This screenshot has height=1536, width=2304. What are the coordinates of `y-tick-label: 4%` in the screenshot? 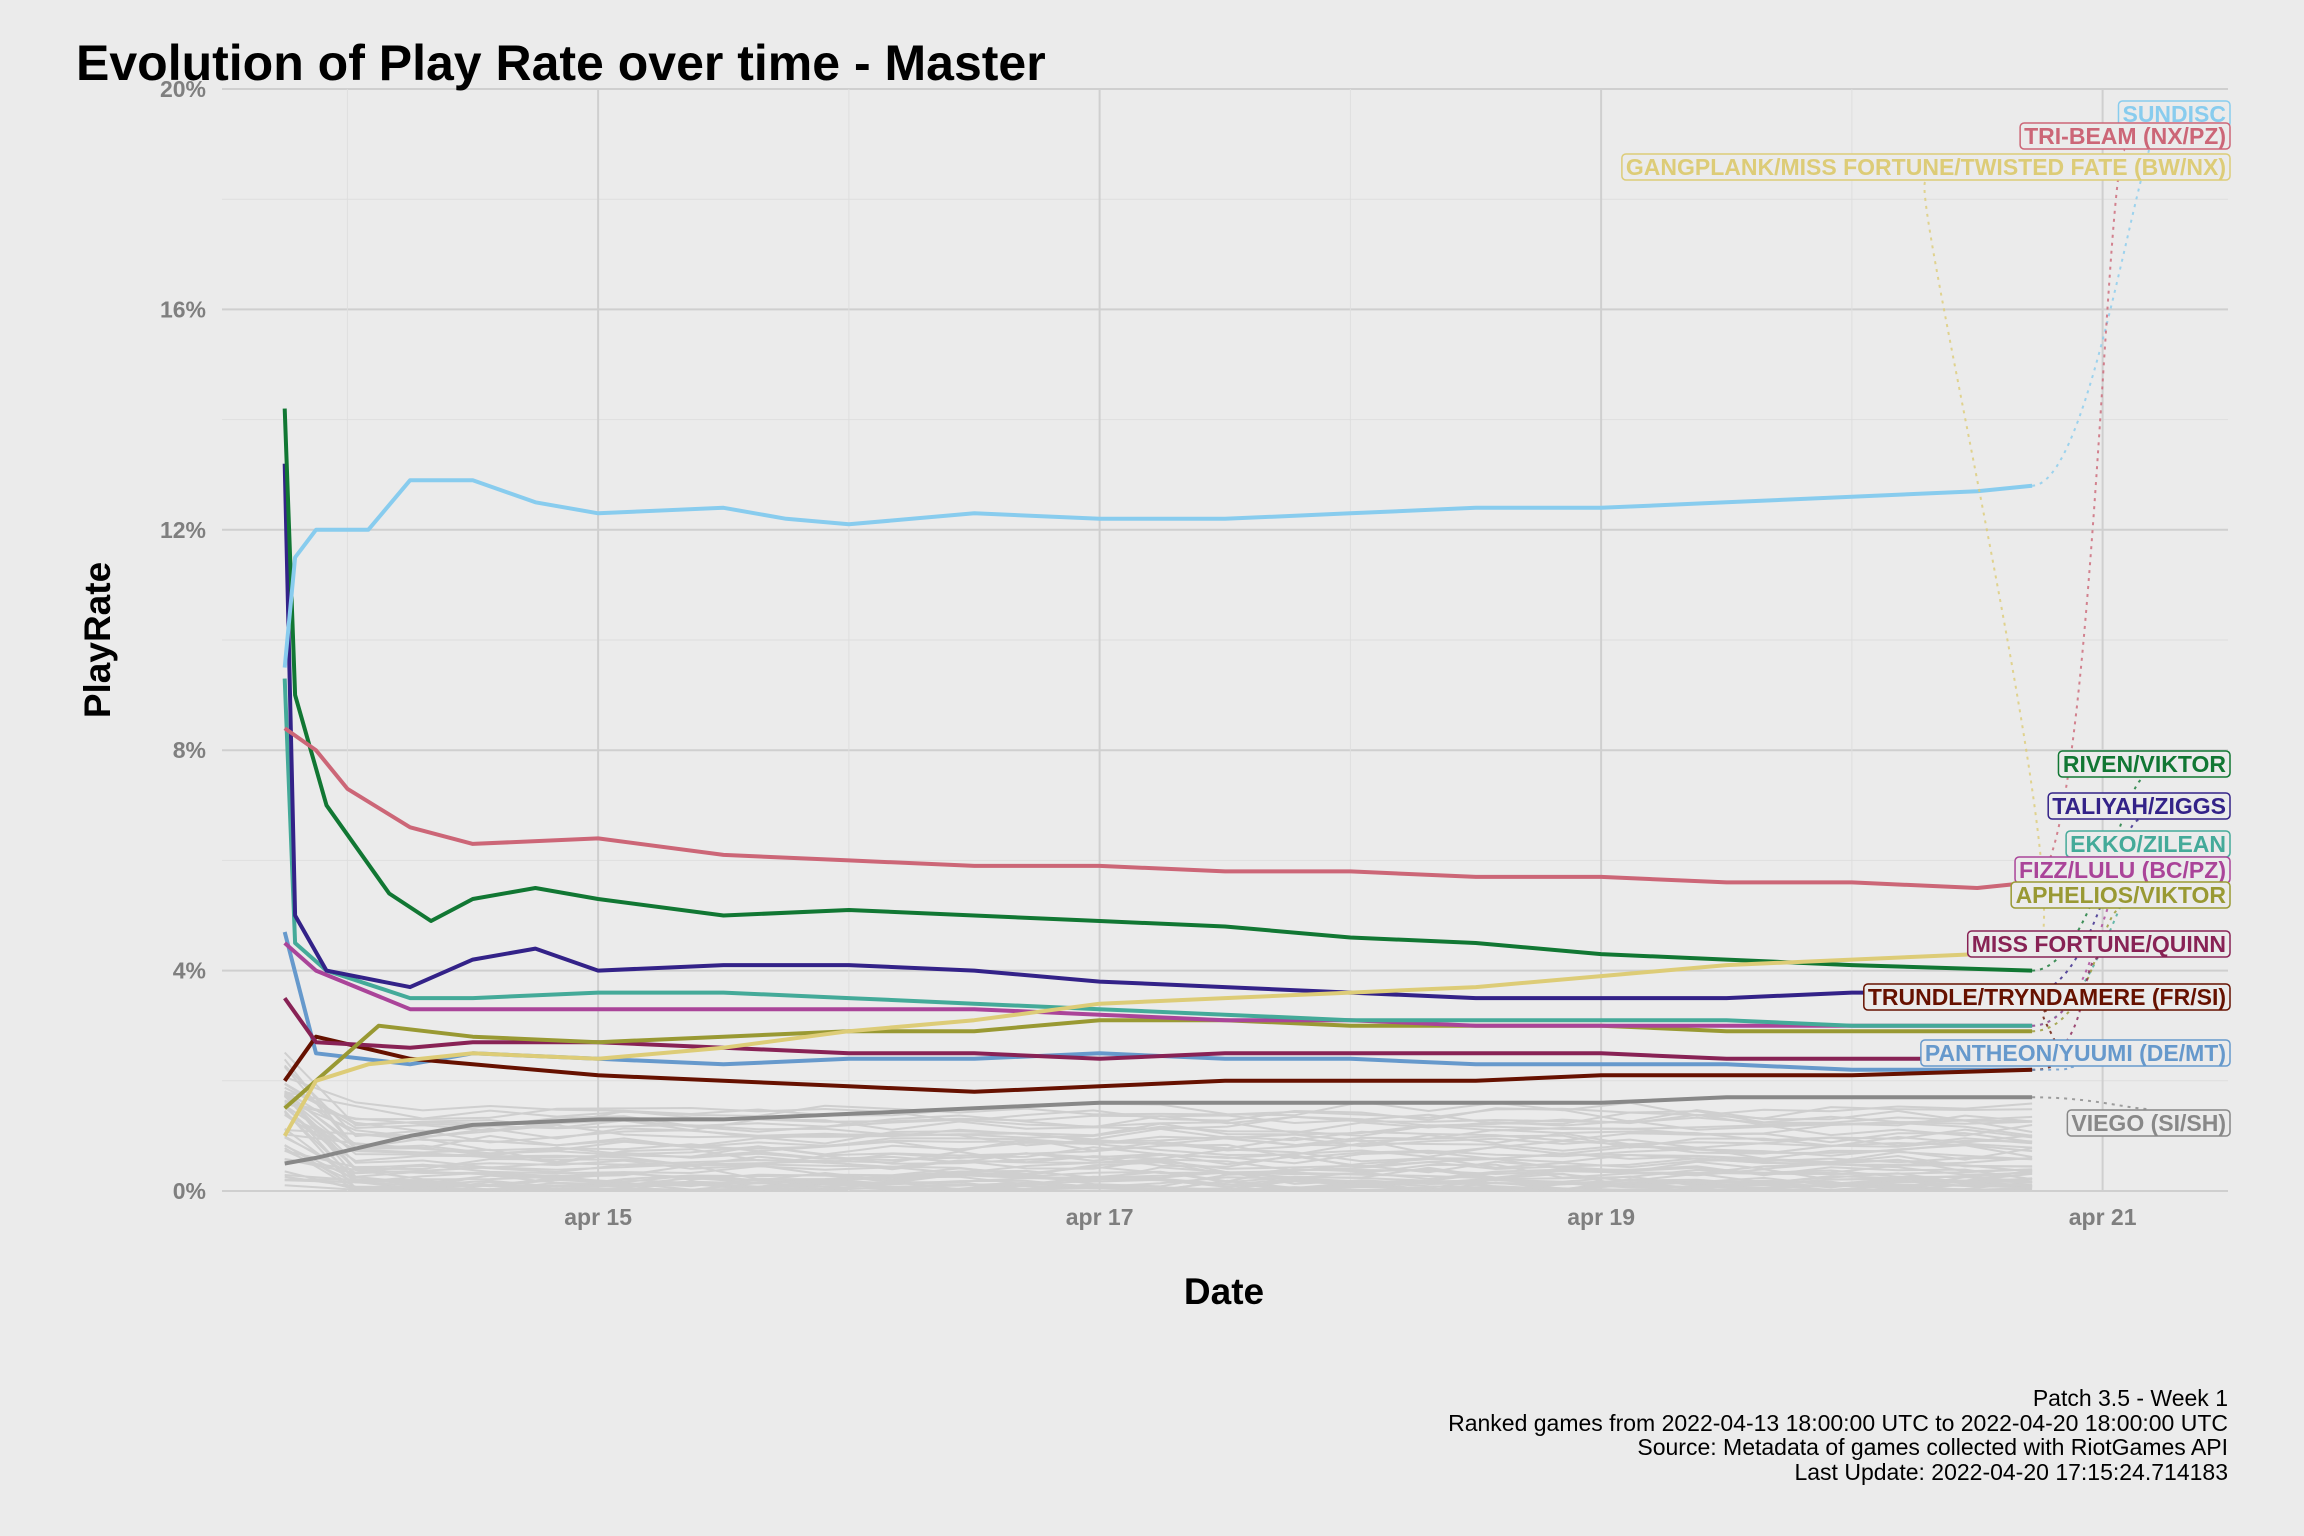 It's located at (189, 971).